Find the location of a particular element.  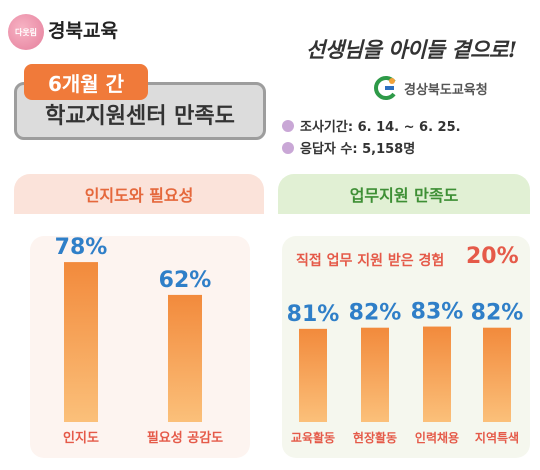

period-pill: 6개월 간 is located at coordinates (86, 82).